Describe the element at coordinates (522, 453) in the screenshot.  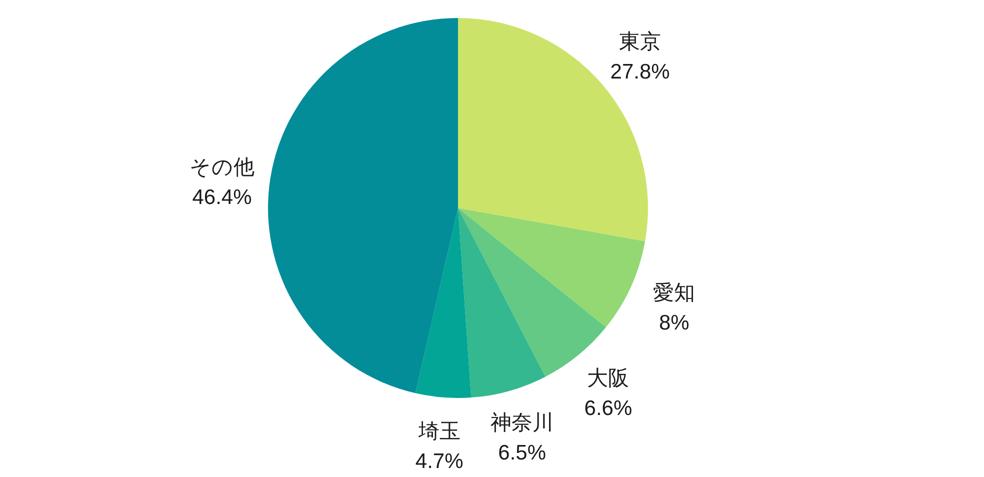
I see `data-label: 6.5%` at that location.